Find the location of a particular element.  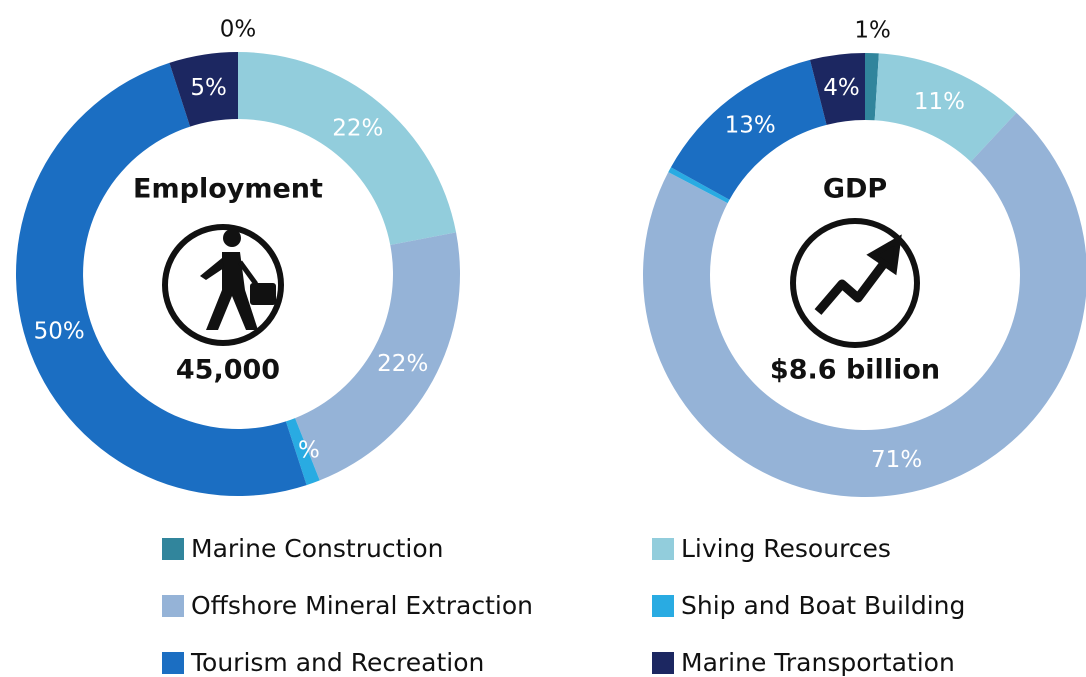

employment-icon is located at coordinates (223, 285).